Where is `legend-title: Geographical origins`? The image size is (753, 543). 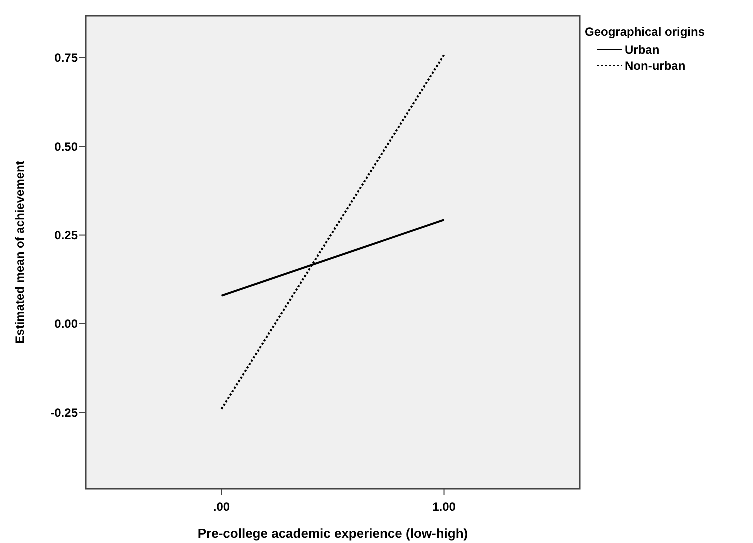 legend-title: Geographical origins is located at coordinates (645, 32).